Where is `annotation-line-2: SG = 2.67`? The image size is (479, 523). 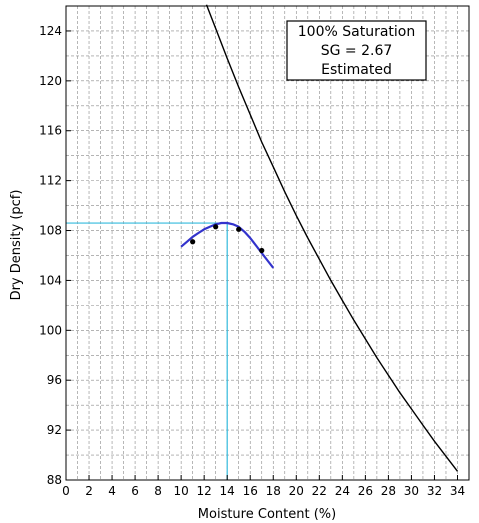
annotation-line-2: SG = 2.67 is located at coordinates (357, 51).